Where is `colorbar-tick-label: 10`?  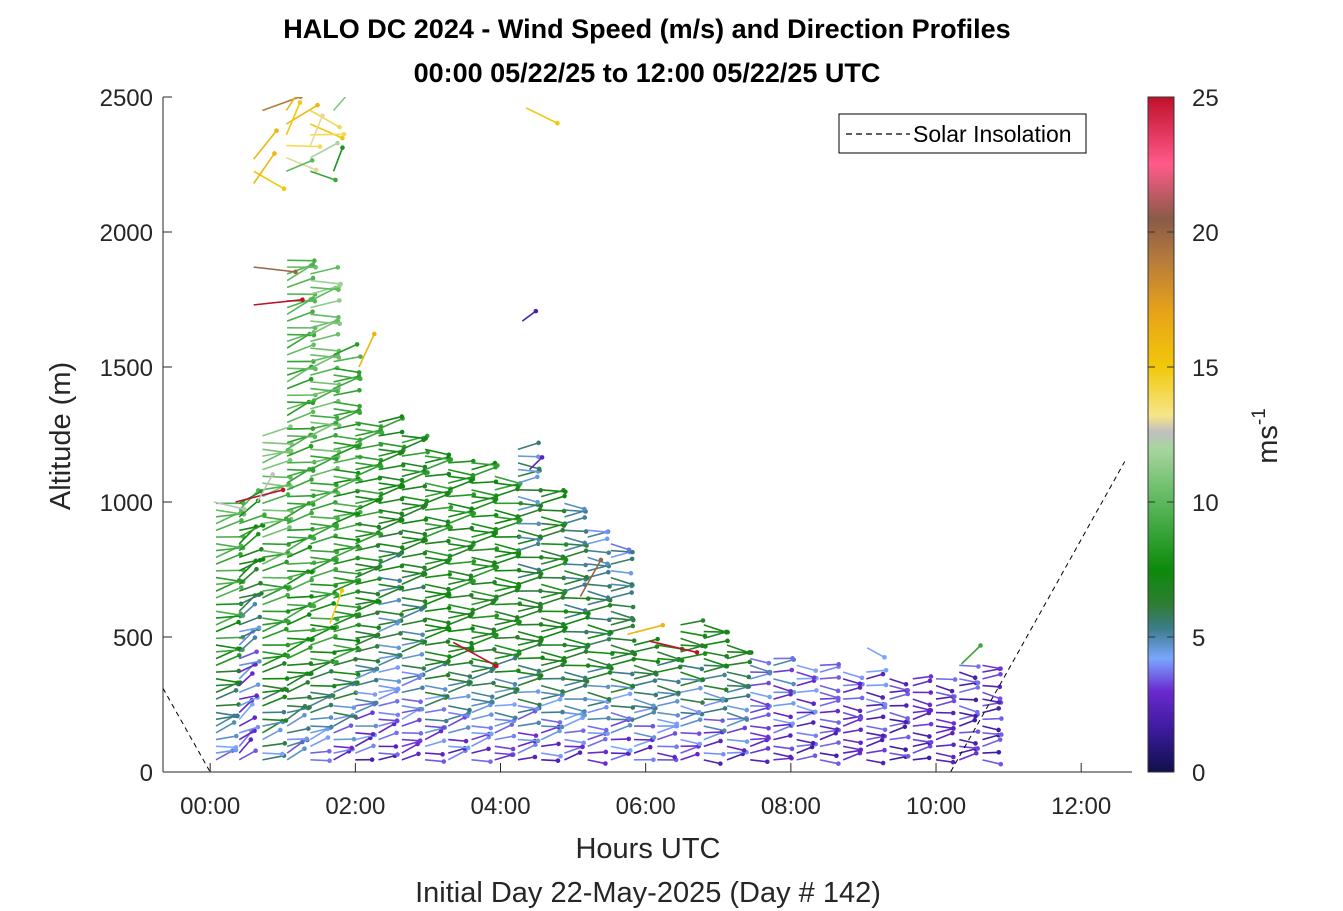
colorbar-tick-label: 10 is located at coordinates (1205, 503).